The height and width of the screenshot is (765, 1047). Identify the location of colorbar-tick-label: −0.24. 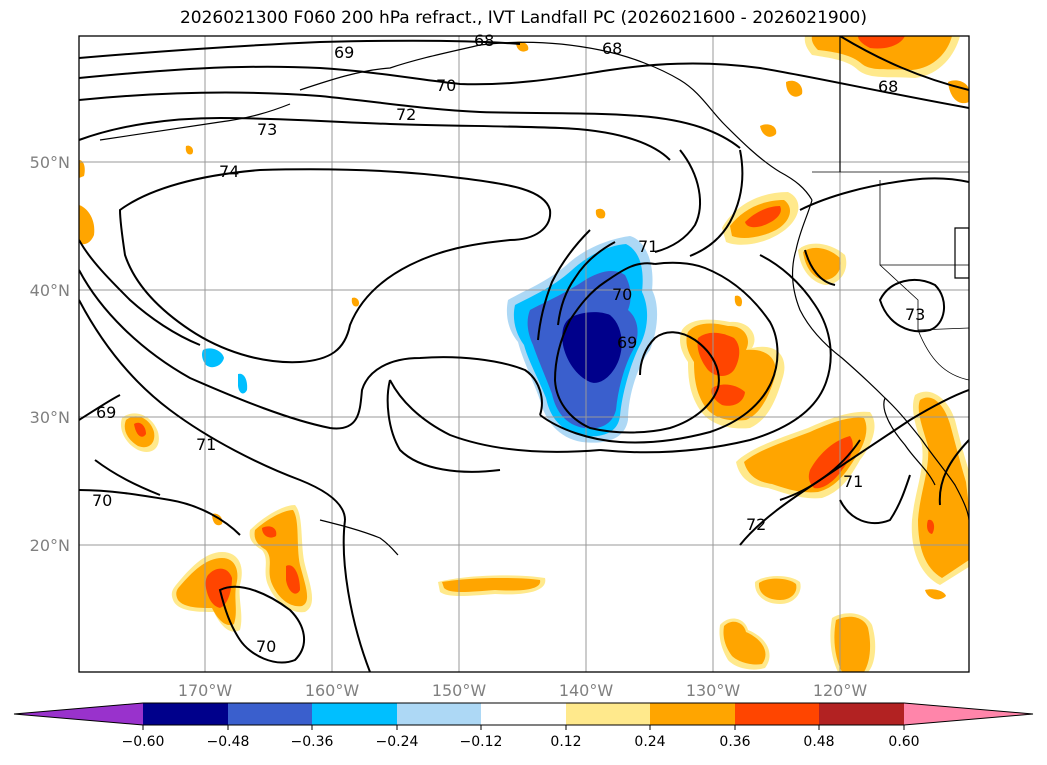
(397, 742).